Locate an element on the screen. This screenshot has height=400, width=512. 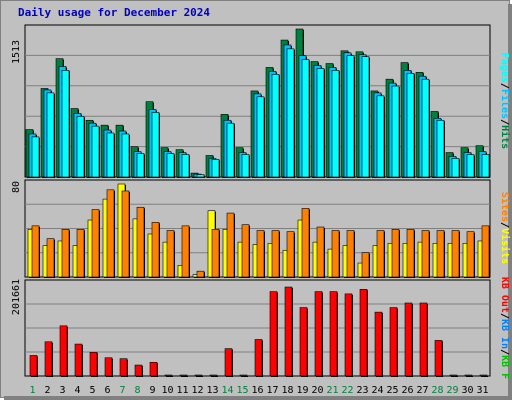
x-tick-label-day-24: 24 is located at coordinates (377, 390).